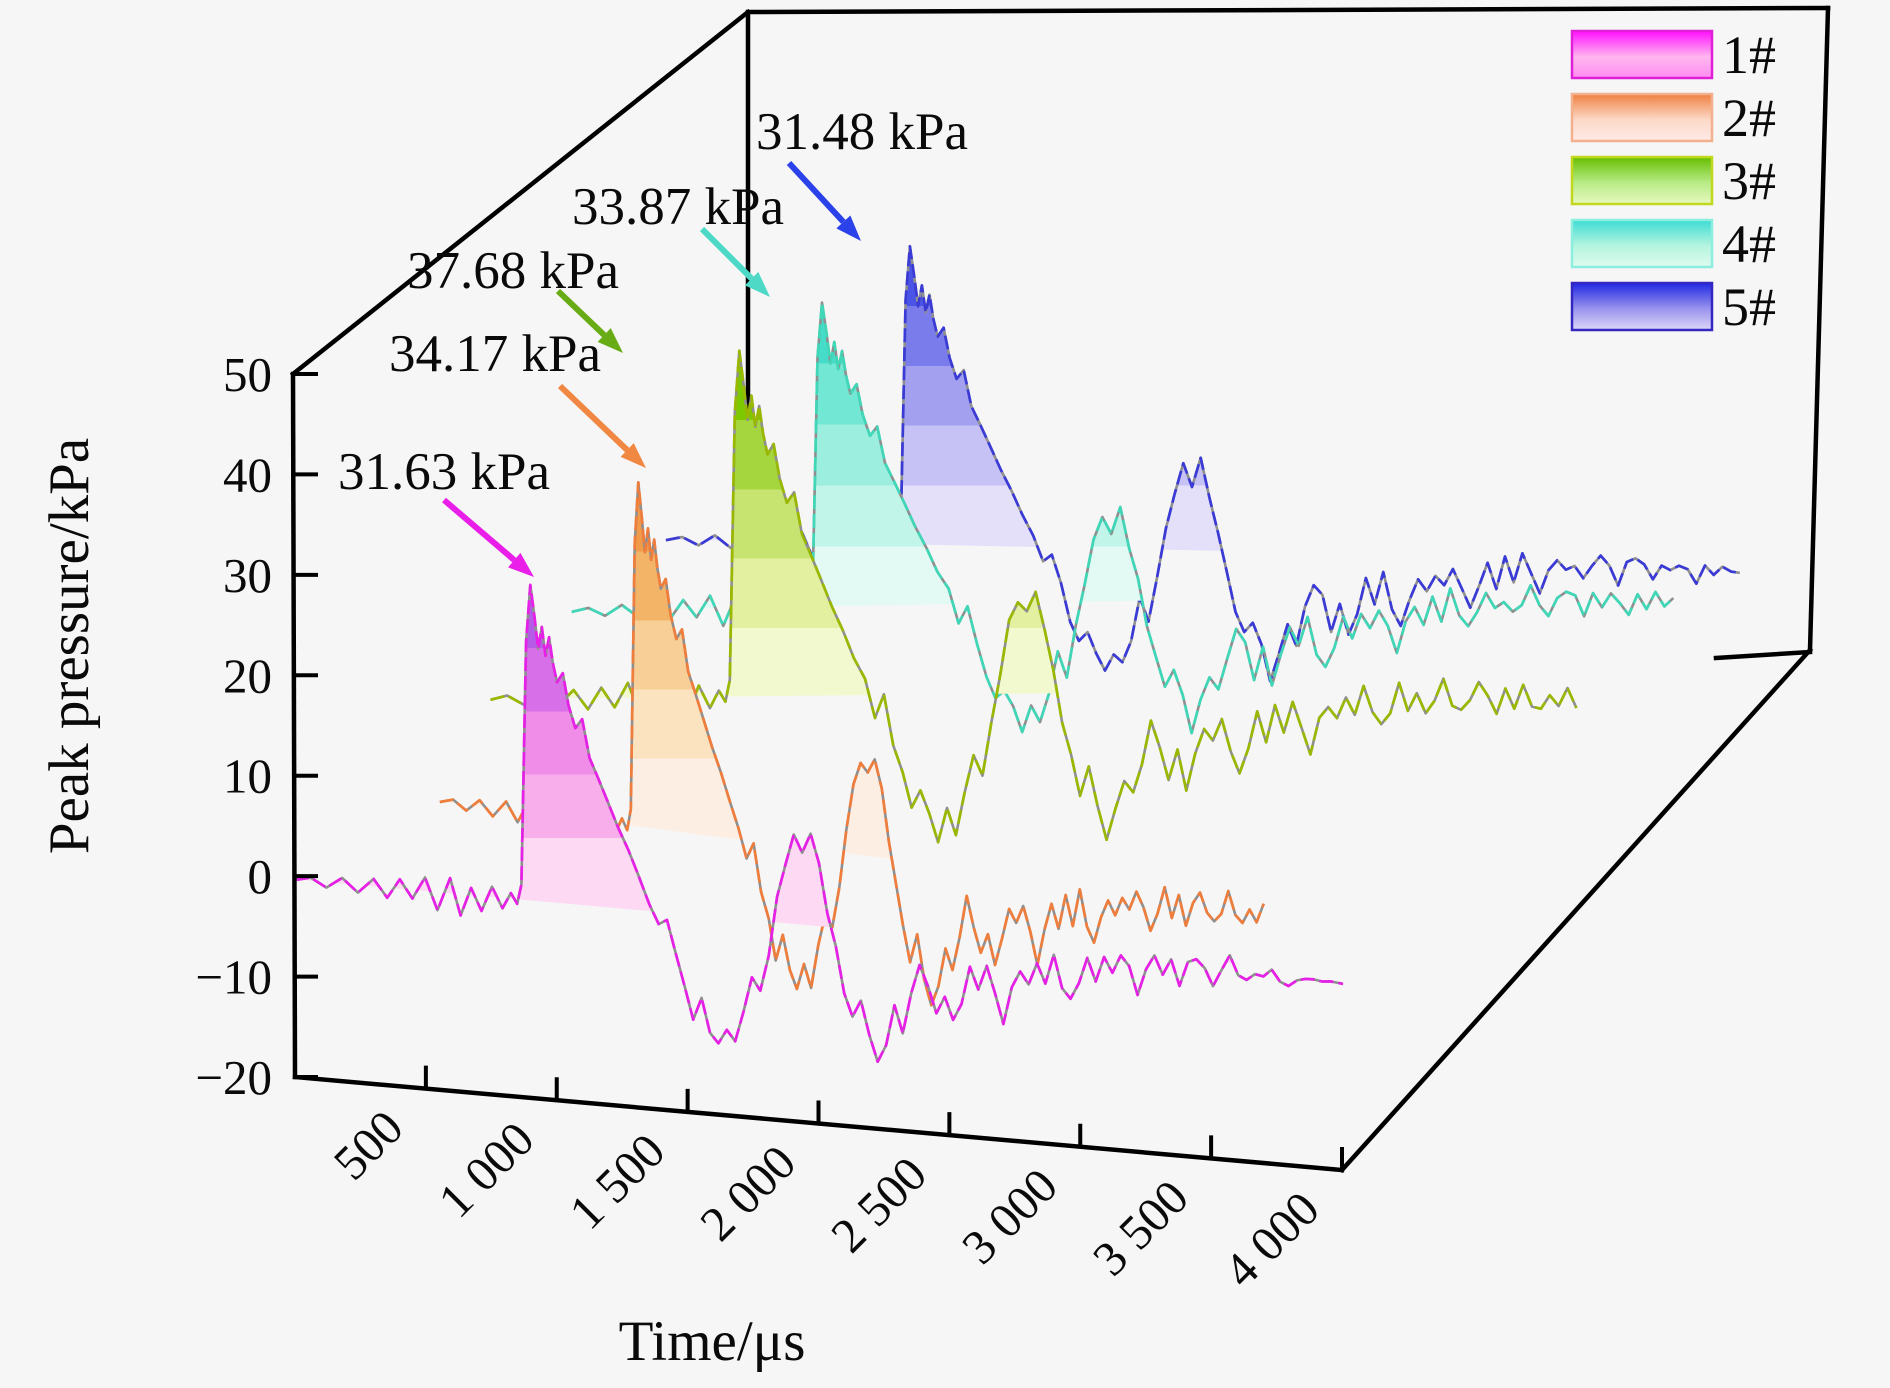 Image resolution: width=1890 pixels, height=1388 pixels. What do you see at coordinates (1642, 243) in the screenshot?
I see `legend-swatch-4#` at bounding box center [1642, 243].